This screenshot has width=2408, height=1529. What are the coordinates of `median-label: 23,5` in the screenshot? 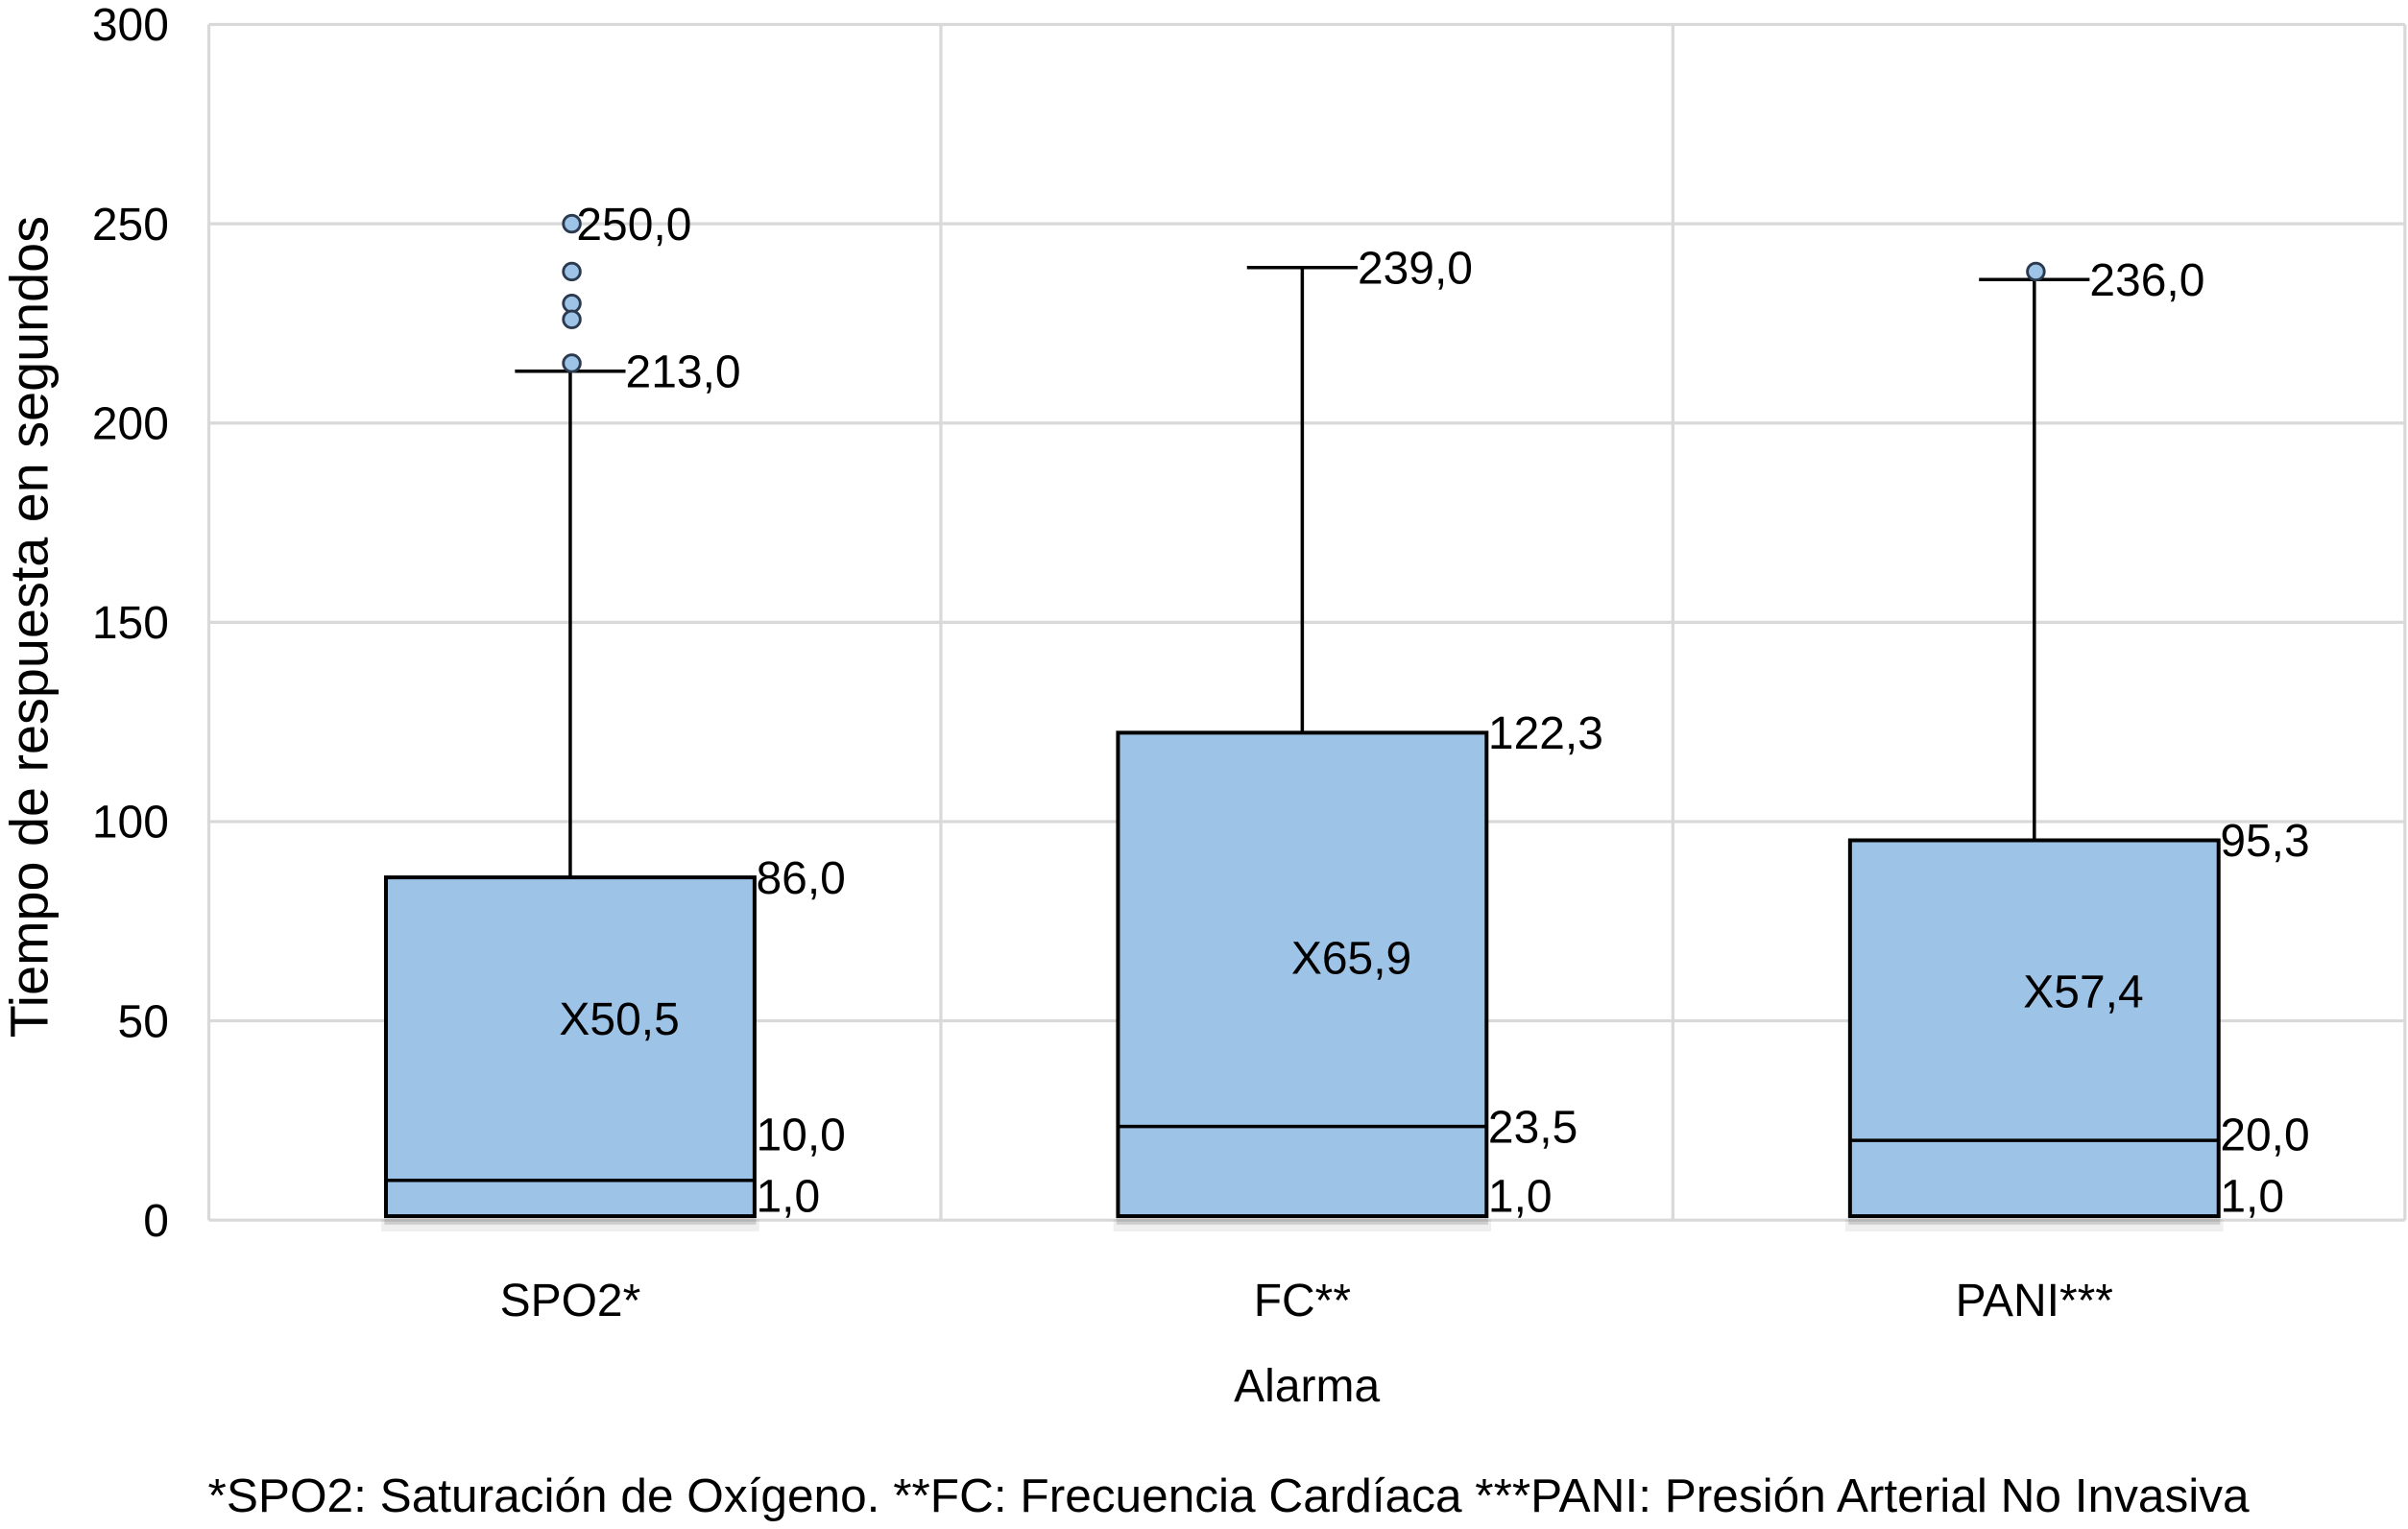 It's located at (1532, 1127).